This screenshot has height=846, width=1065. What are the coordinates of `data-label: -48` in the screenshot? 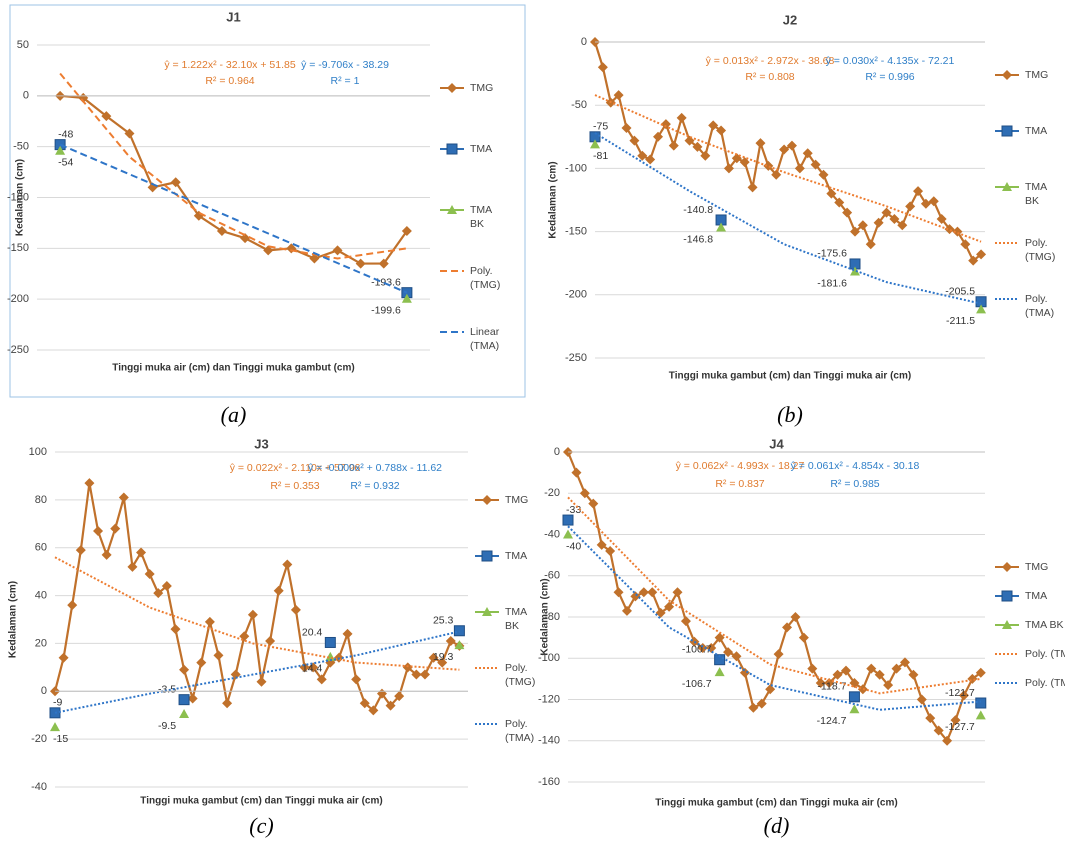 It's located at (65, 134).